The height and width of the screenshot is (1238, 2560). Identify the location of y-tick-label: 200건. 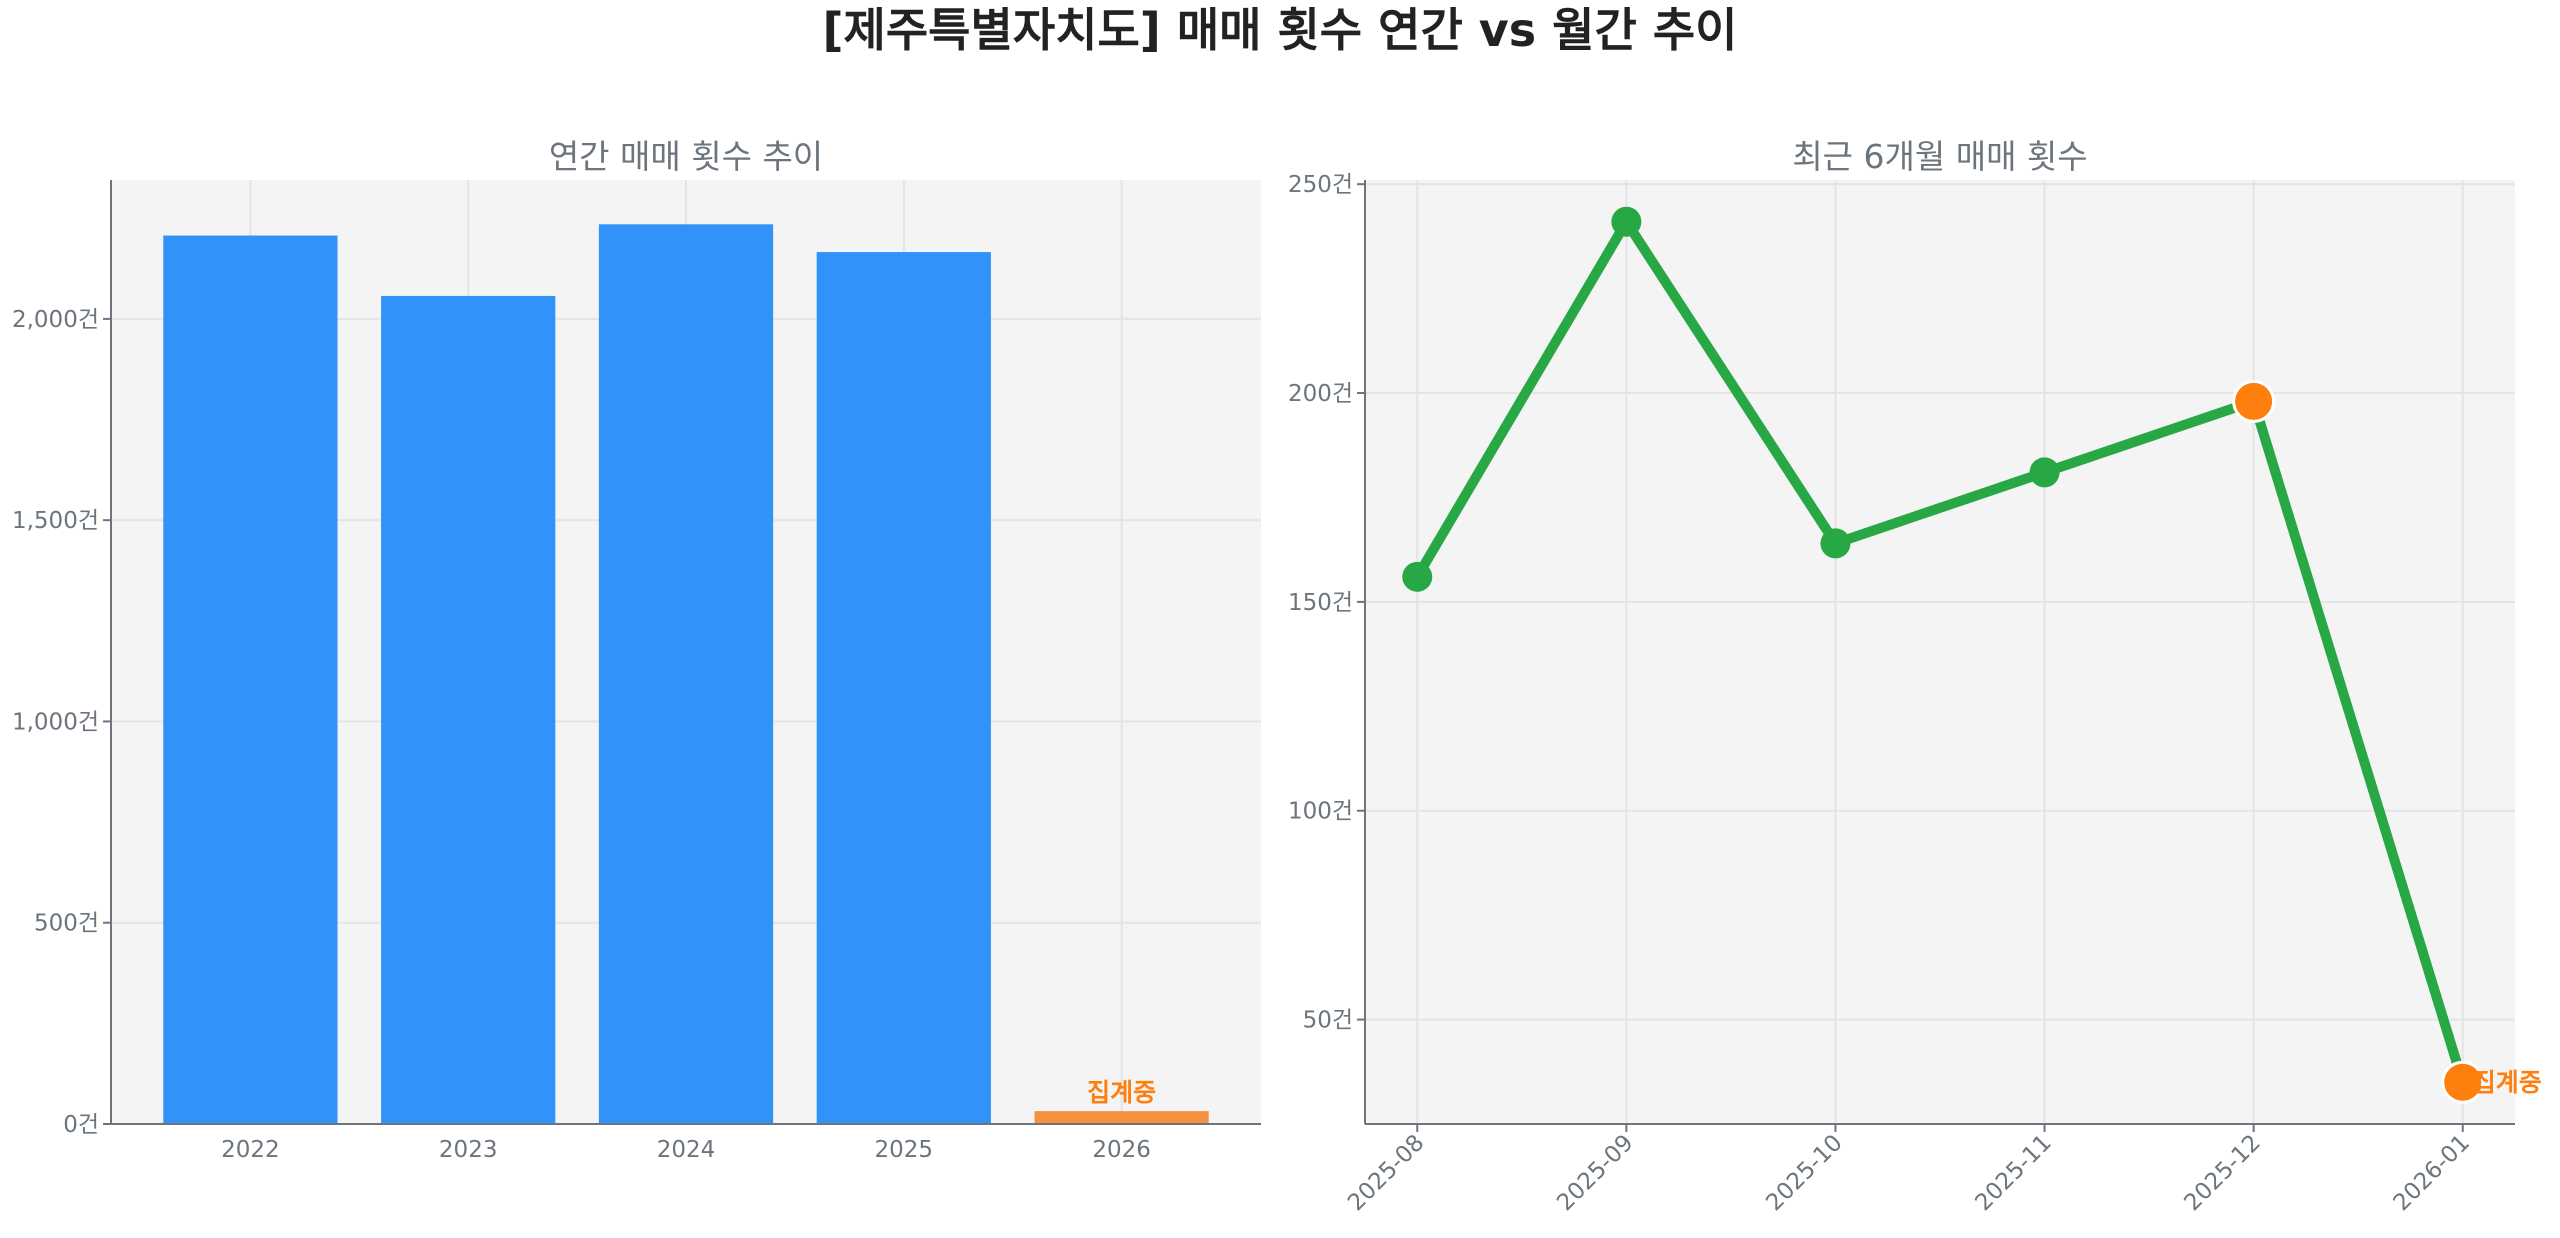
(1320, 394).